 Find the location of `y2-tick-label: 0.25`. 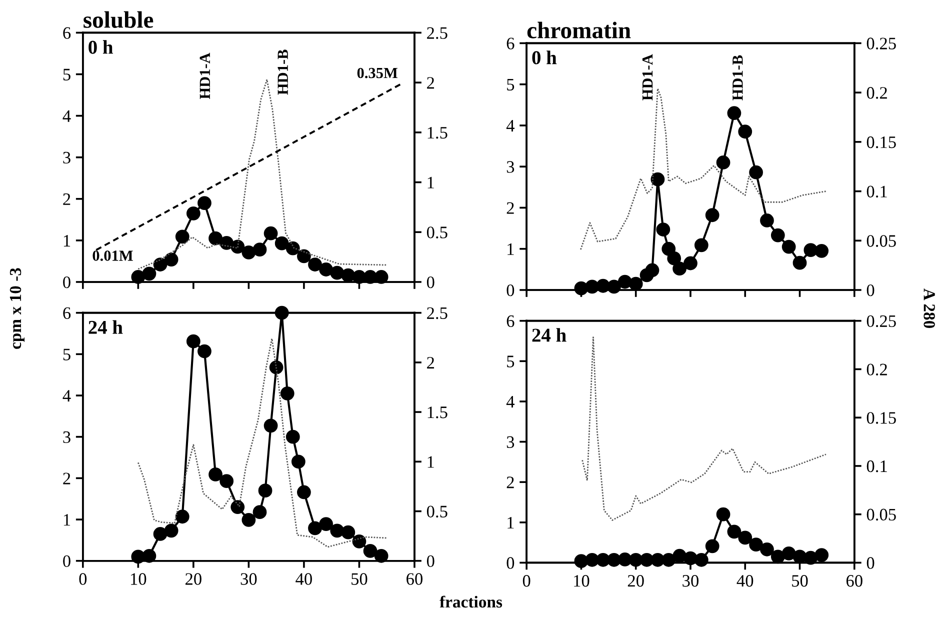

y2-tick-label: 0.25 is located at coordinates (881, 321).